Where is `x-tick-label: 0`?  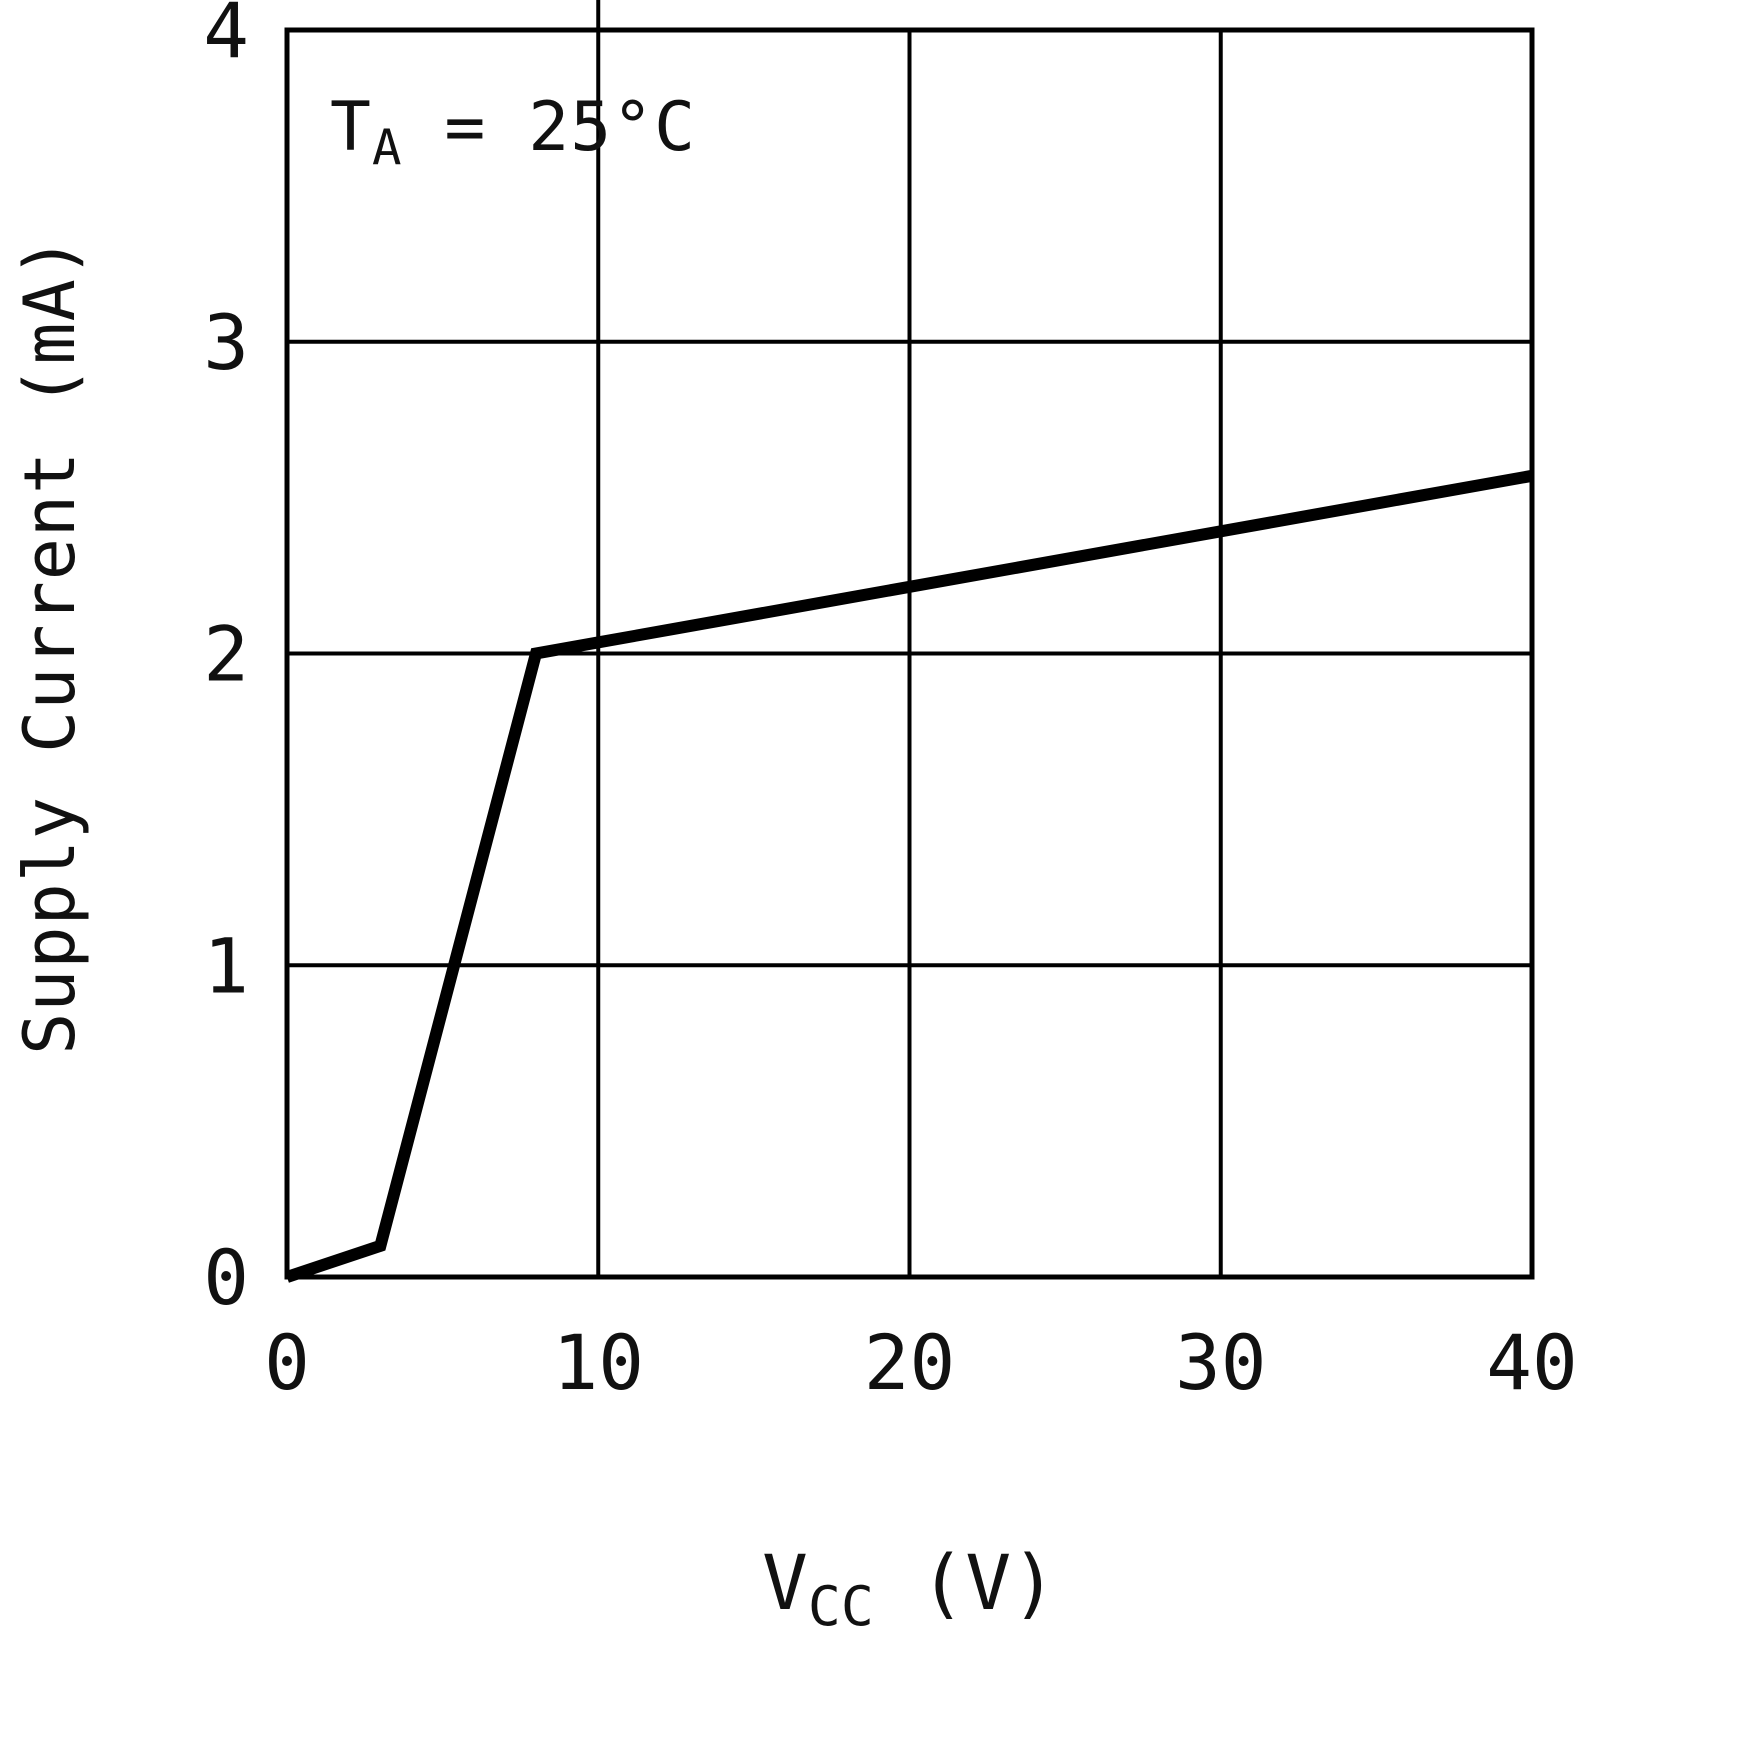 x-tick-label: 0 is located at coordinates (287, 1362).